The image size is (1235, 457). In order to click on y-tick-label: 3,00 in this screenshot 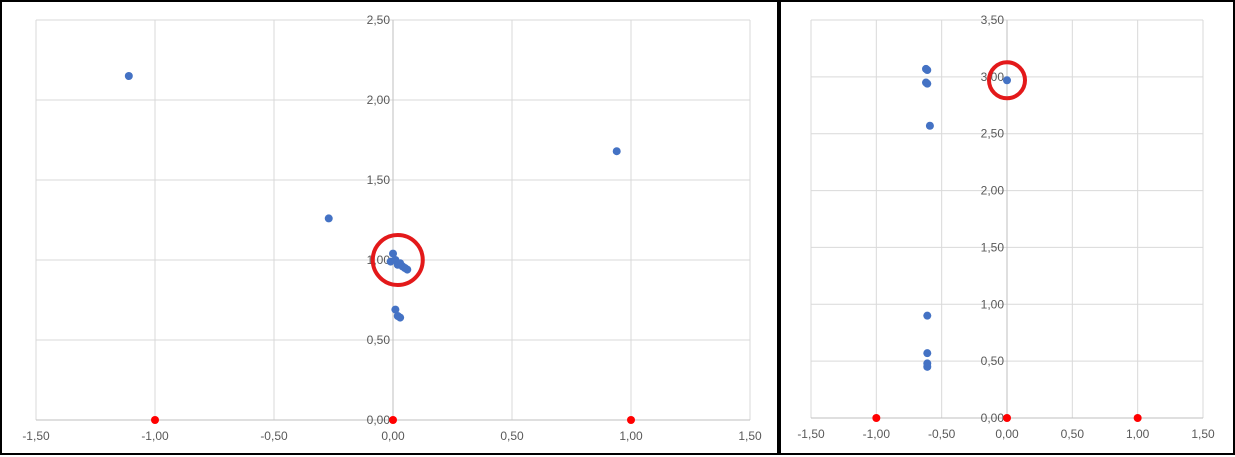, I will do `click(993, 77)`.